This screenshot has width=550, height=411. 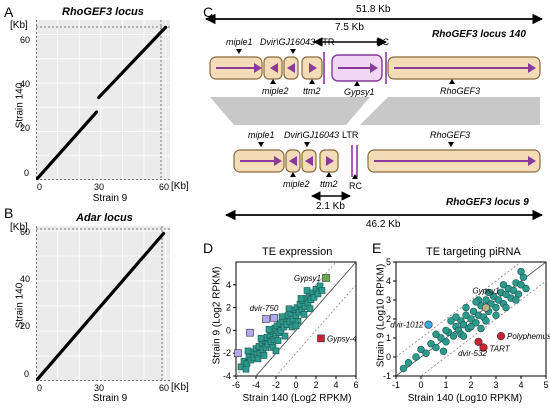 What do you see at coordinates (9, 213) in the screenshot?
I see `panel-letter-b: B` at bounding box center [9, 213].